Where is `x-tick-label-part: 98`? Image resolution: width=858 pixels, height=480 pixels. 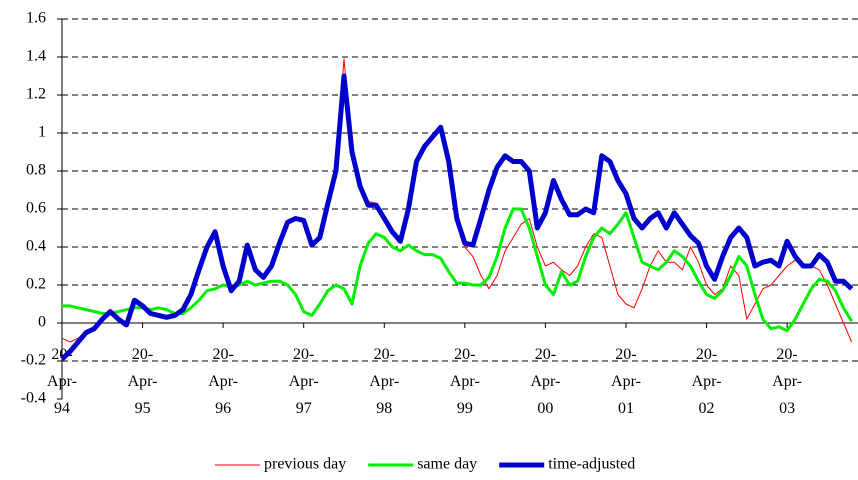 x-tick-label-part: 98 is located at coordinates (384, 408).